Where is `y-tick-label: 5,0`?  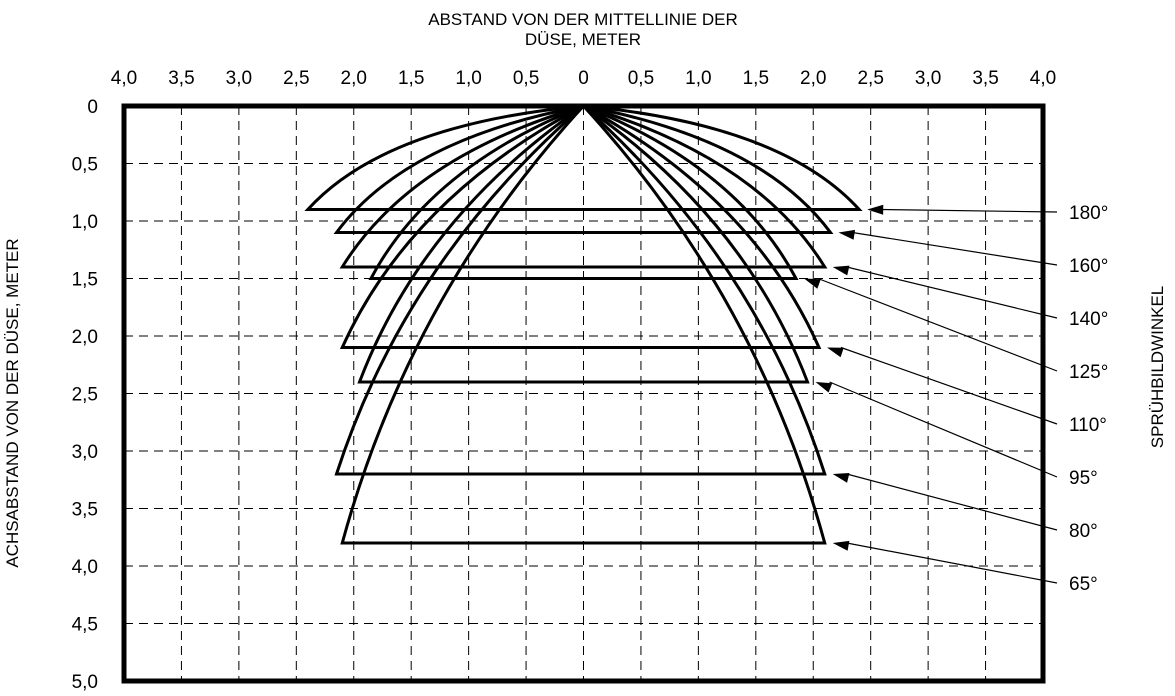 y-tick-label: 5,0 is located at coordinates (85, 682).